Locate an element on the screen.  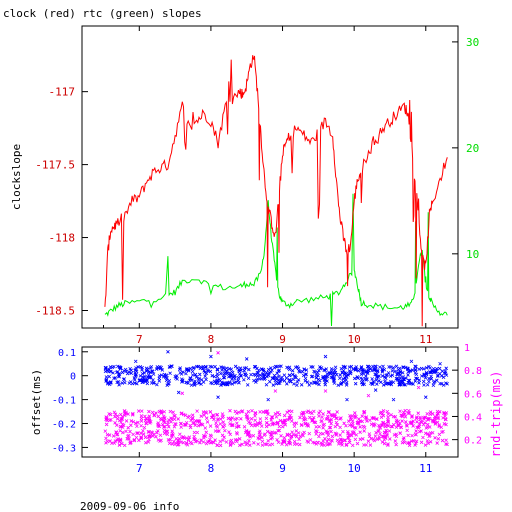
bottom-xtick-label: 7 is located at coordinates (139, 468).